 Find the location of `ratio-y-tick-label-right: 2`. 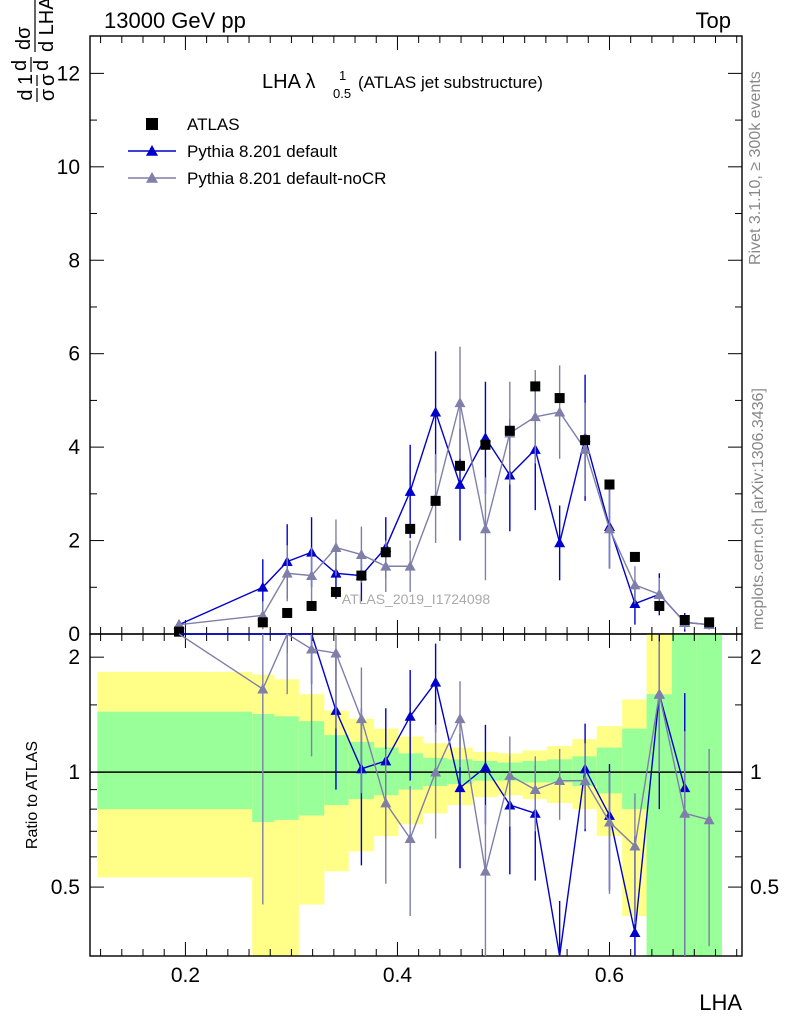

ratio-y-tick-label-right: 2 is located at coordinates (756, 657).